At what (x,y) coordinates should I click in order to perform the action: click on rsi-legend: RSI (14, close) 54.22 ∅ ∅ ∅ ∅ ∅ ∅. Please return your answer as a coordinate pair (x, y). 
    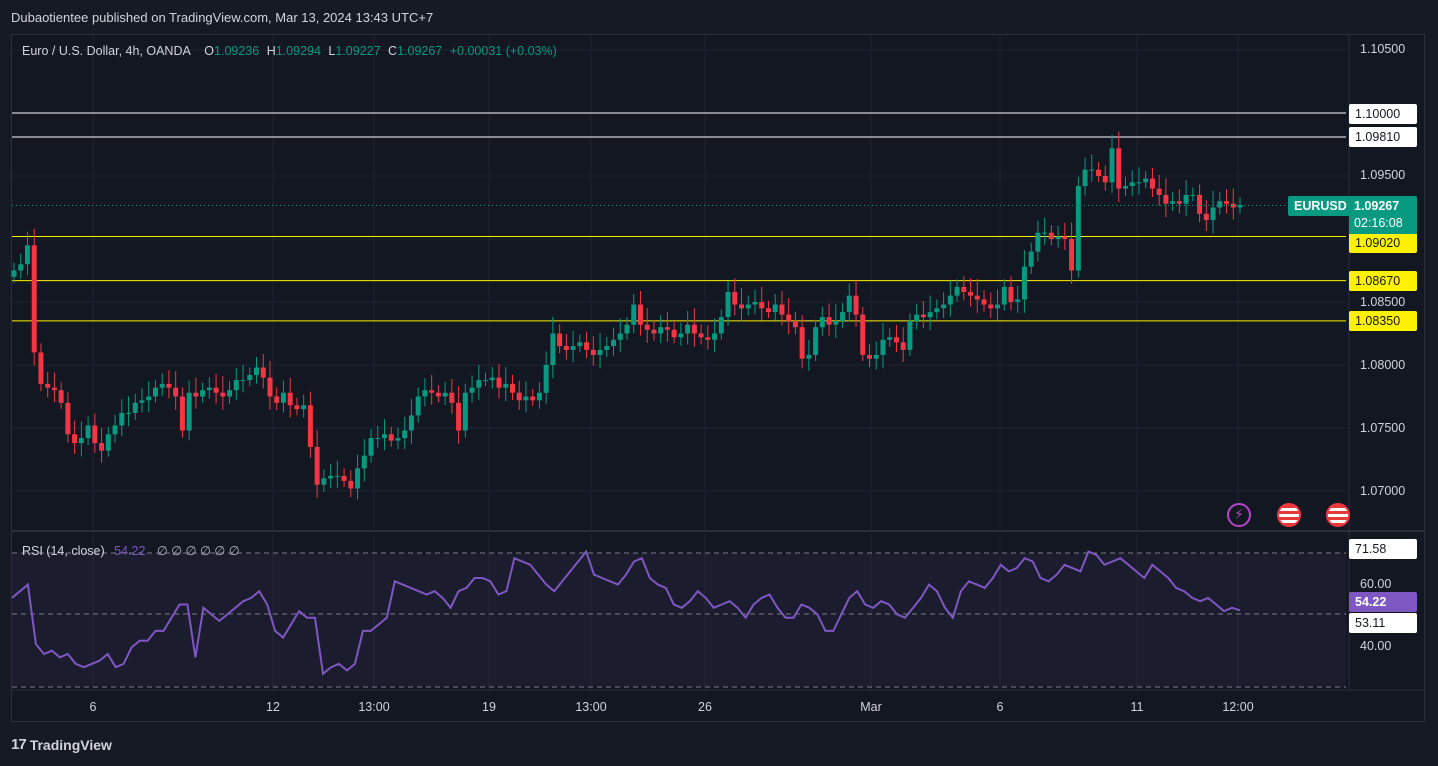
    Looking at the image, I should click on (131, 550).